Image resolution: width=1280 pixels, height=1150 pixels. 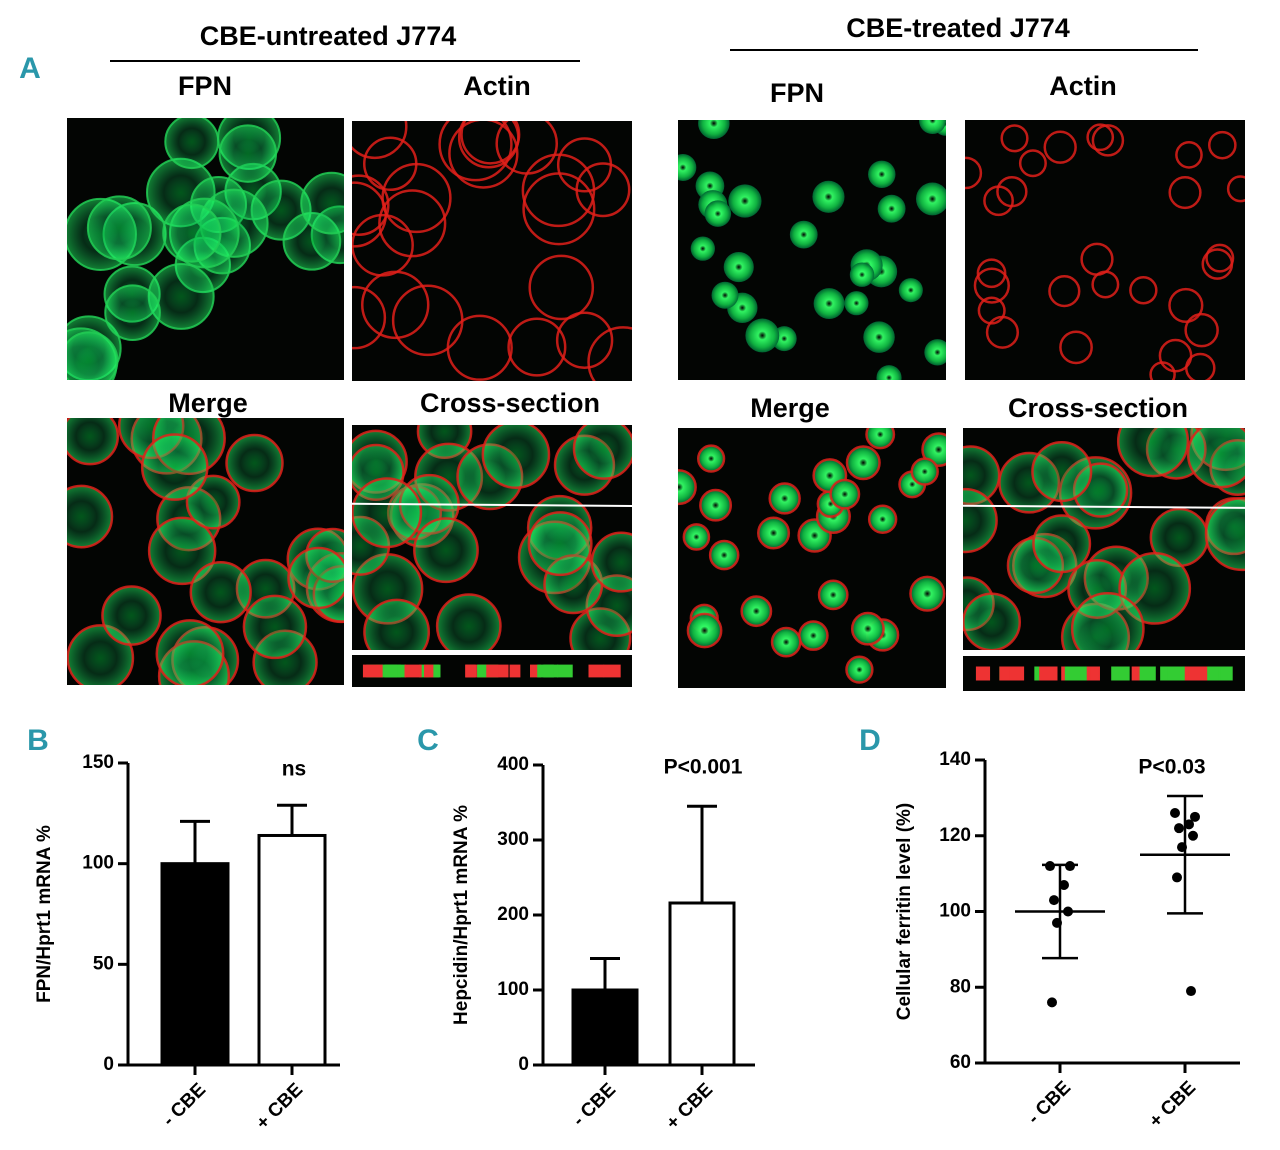 I want to click on image-frame, so click(x=1105, y=250).